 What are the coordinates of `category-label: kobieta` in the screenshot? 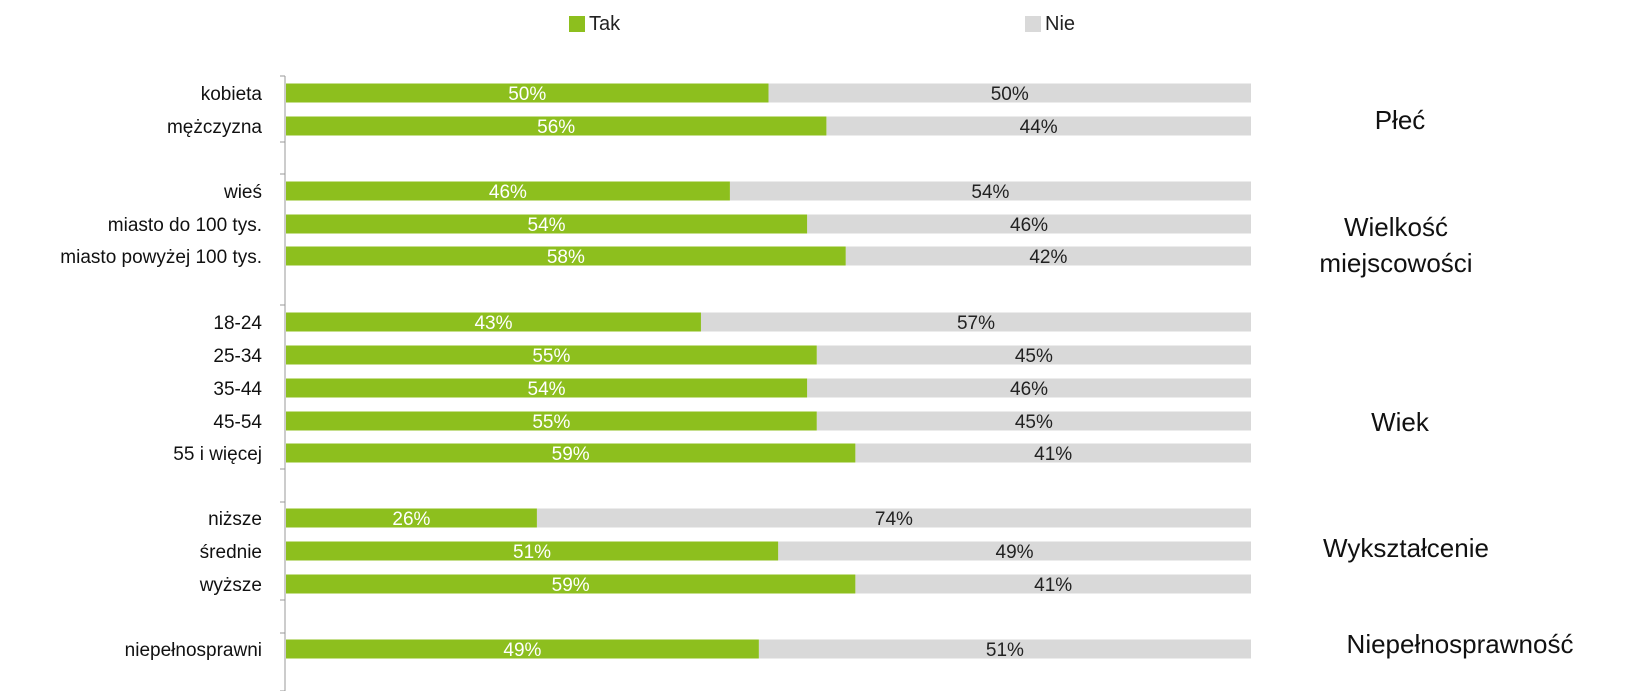 It's located at (232, 94).